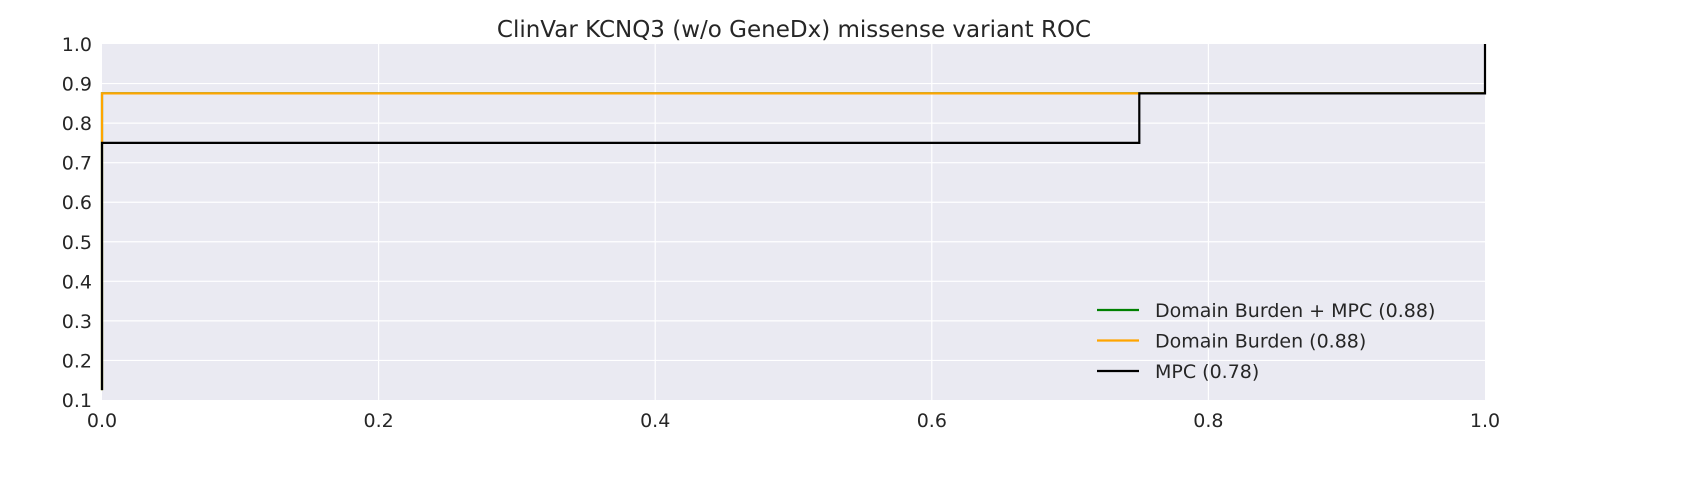  Describe the element at coordinates (77, 124) in the screenshot. I see `y-tick-label: 0.8` at that location.